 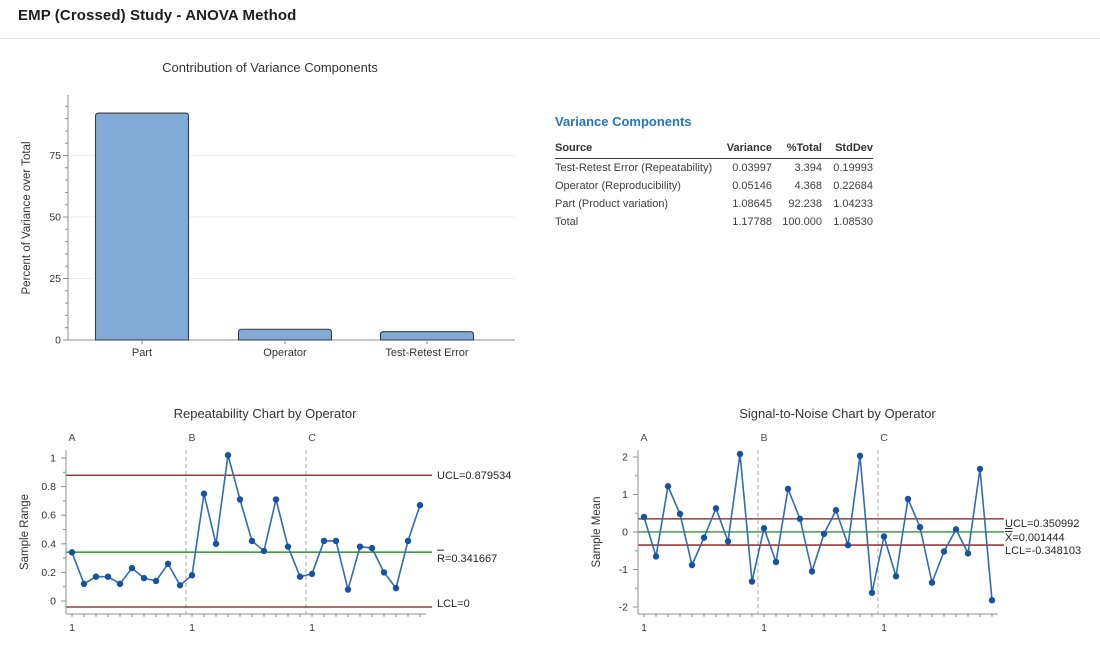 I want to click on cell-stddev: 1.08530, so click(x=853, y=222).